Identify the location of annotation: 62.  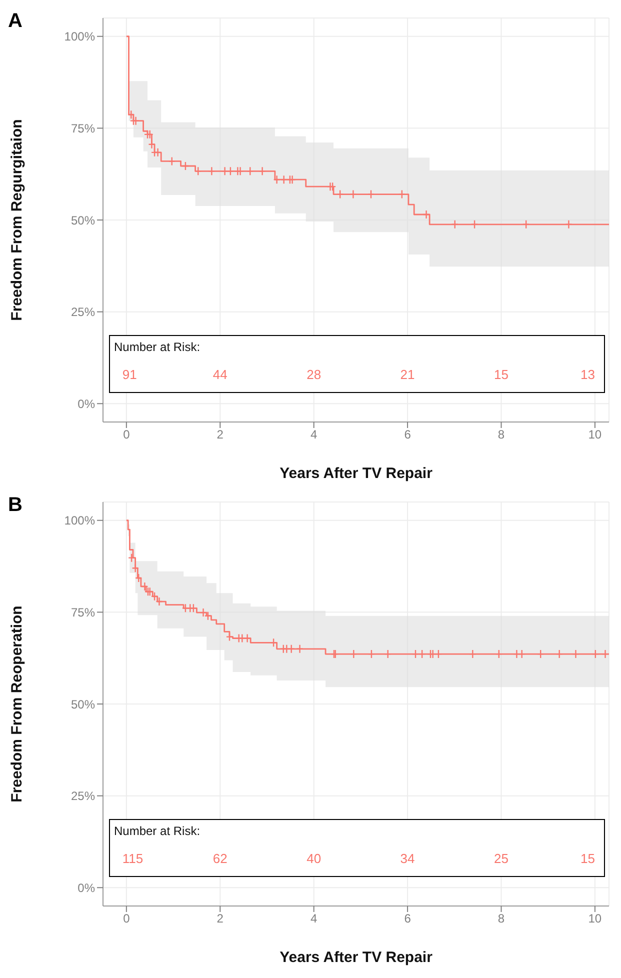
(220, 858).